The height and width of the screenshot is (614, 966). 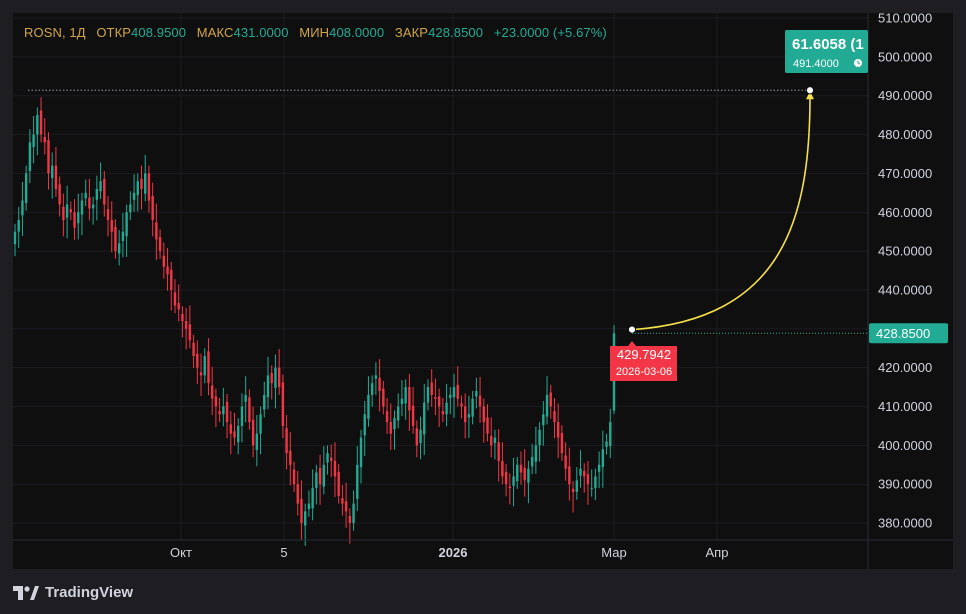 What do you see at coordinates (55, 32) in the screenshot?
I see `symbol-label: ROSN, 1Д` at bounding box center [55, 32].